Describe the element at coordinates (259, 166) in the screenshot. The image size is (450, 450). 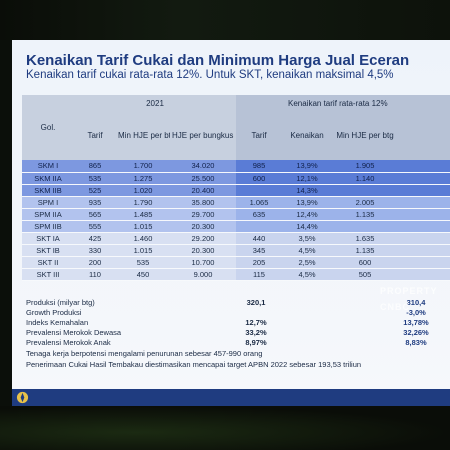
I see `cell-tarif-new: 985` at that location.